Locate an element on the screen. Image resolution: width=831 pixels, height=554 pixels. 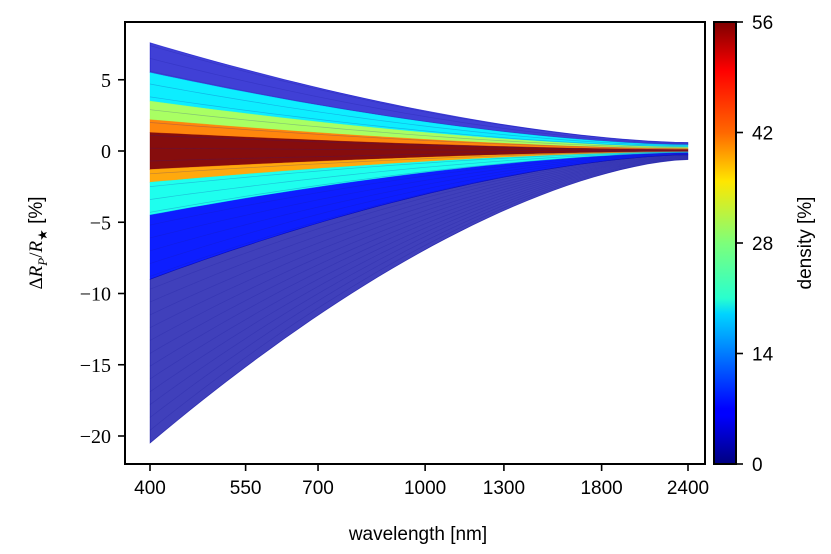
x-axis-ticks: 400 550 700 1000 1300 1800 2400 is located at coordinates (421, 481).